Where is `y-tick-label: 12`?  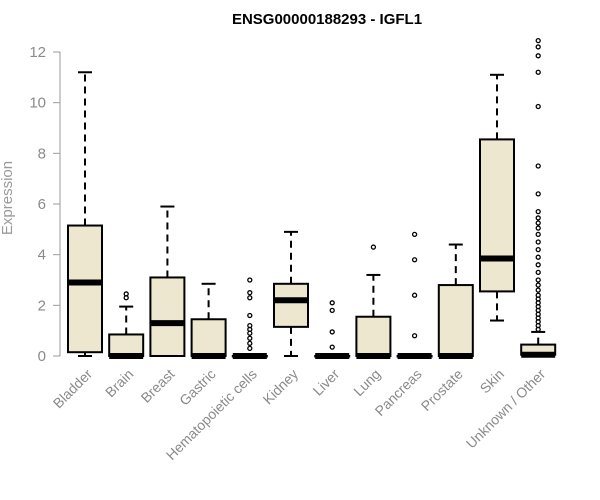
y-tick-label: 12 is located at coordinates (37, 52).